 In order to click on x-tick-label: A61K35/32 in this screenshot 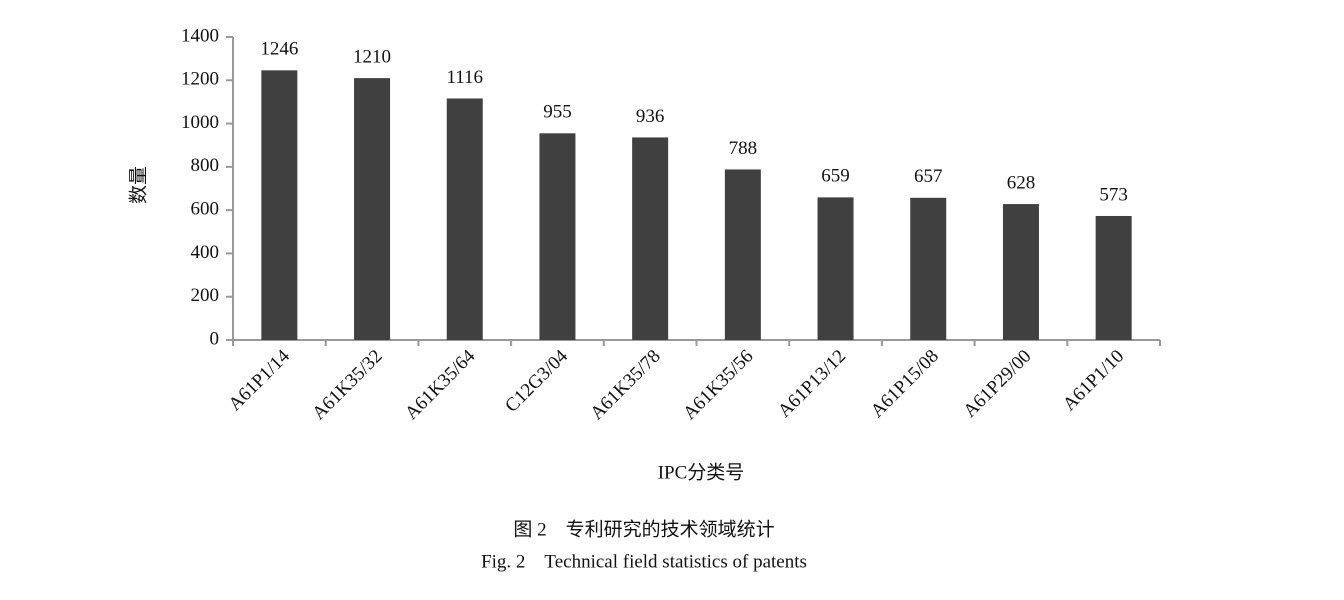, I will do `click(347, 385)`.